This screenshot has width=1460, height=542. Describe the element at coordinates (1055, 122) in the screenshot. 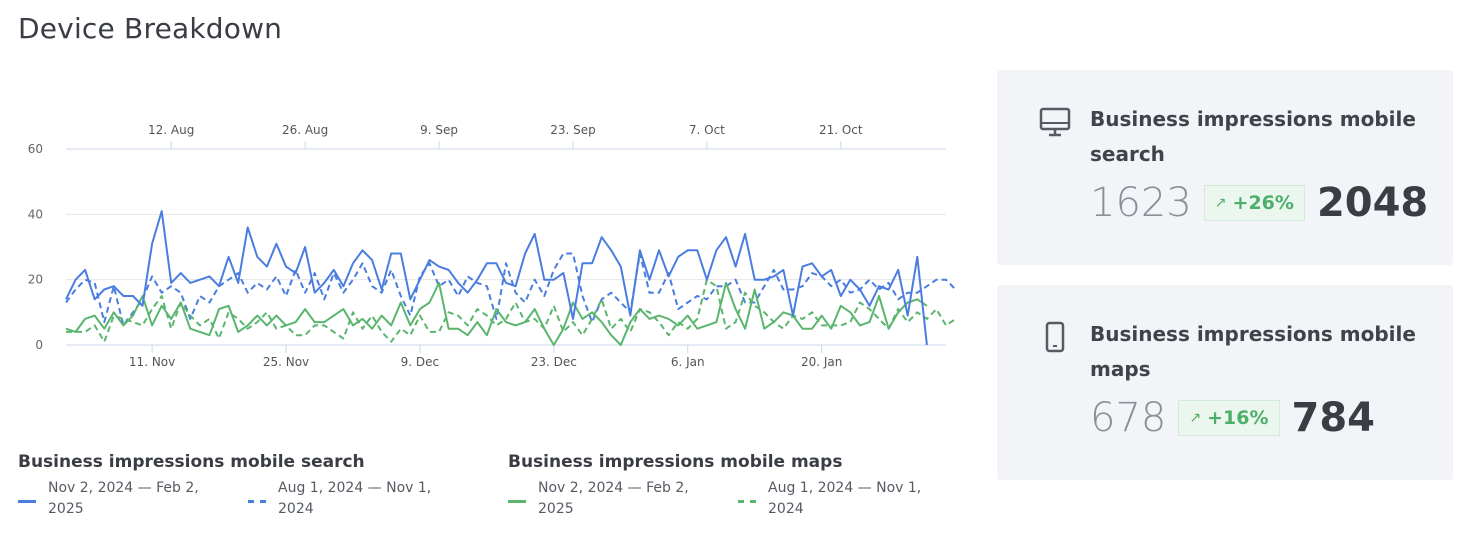

I see `desktop-icon` at that location.